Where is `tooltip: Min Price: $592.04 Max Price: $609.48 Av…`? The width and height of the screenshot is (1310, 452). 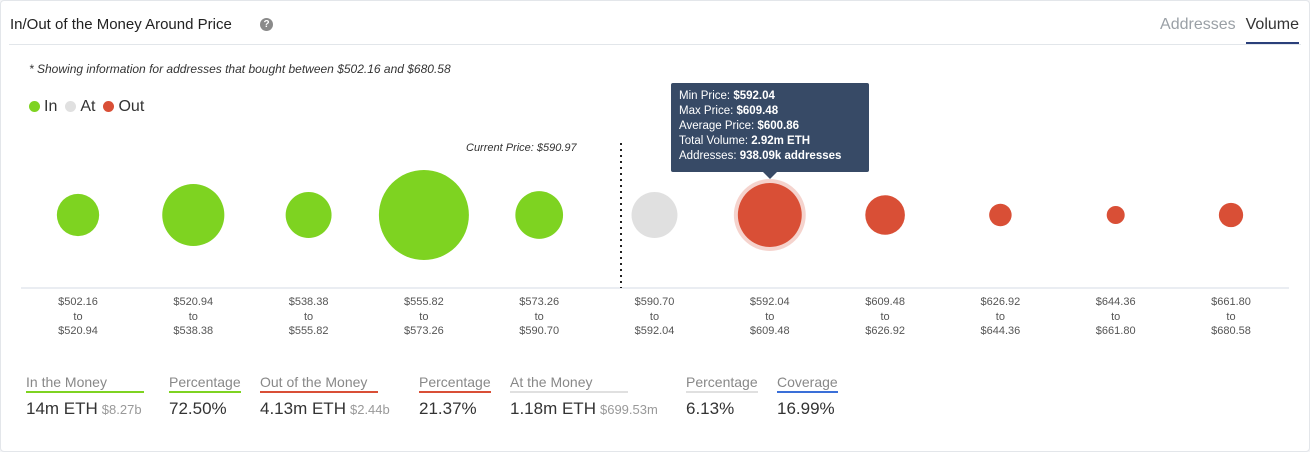 tooltip: Min Price: $592.04 Max Price: $609.48 Av… is located at coordinates (770, 131).